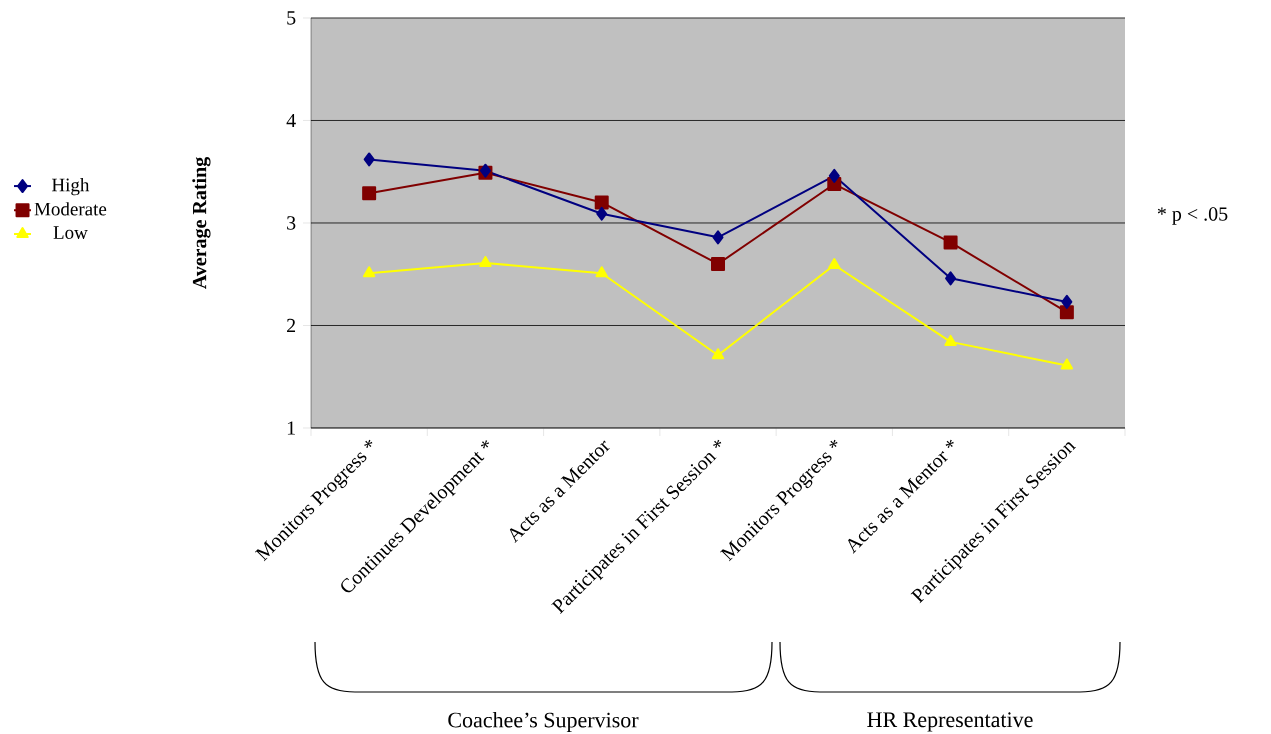 This screenshot has width=1271, height=734. I want to click on legend-label: Low, so click(70, 232).